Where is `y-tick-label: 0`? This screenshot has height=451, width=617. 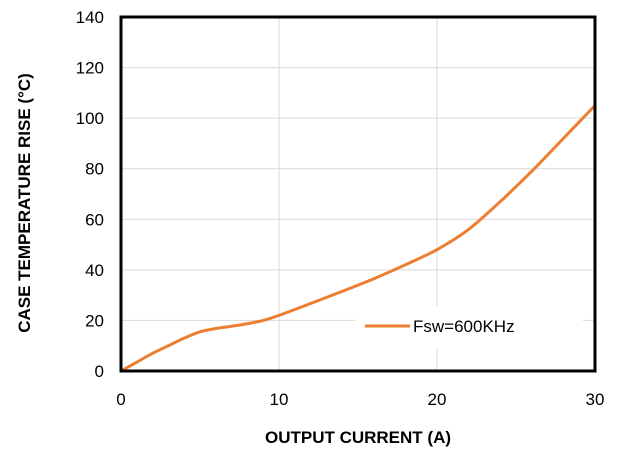
y-tick-label: 0 is located at coordinates (99, 371).